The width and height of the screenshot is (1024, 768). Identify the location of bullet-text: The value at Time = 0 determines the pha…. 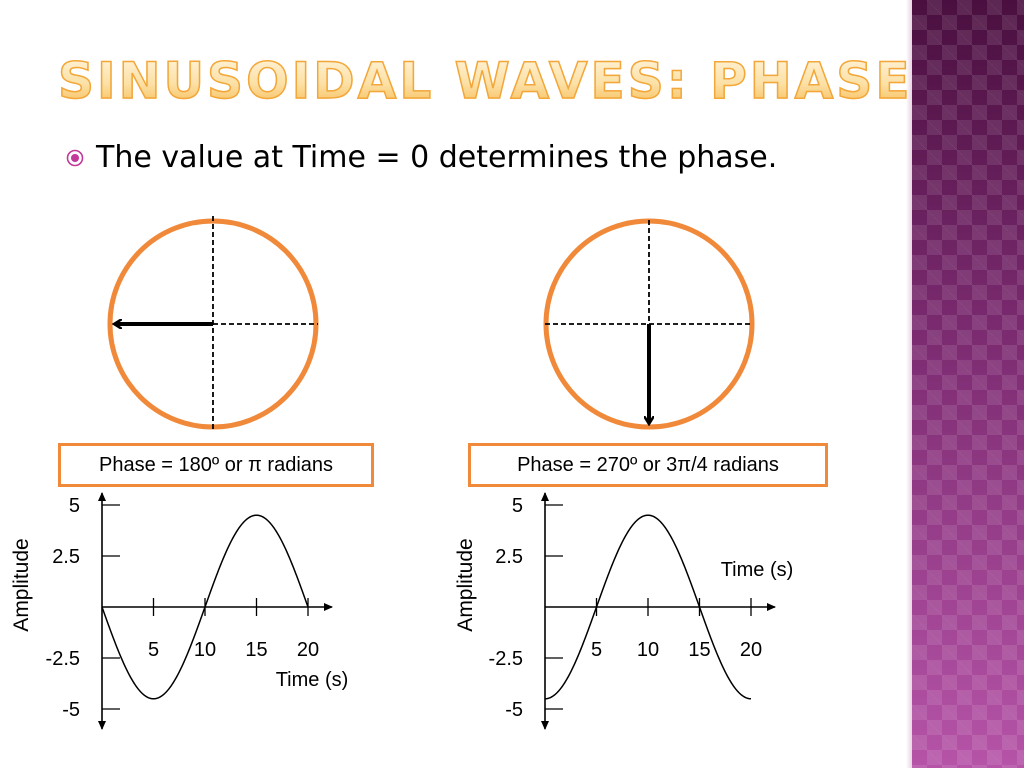
(437, 157).